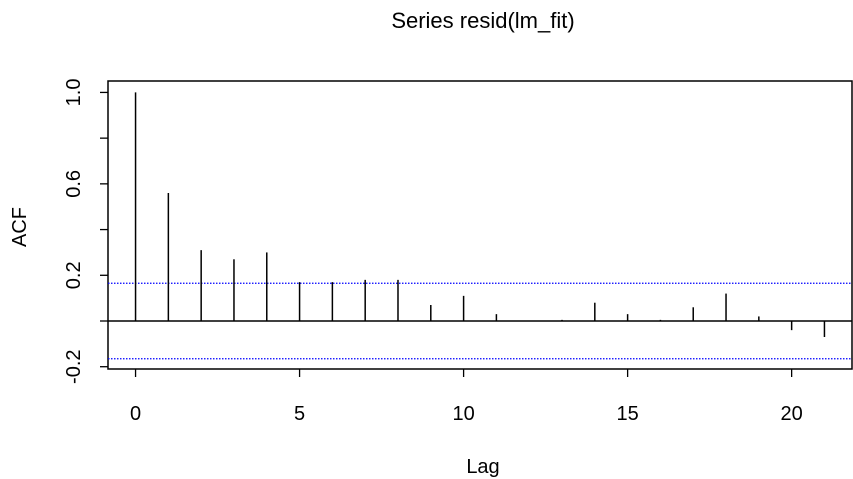 The width and height of the screenshot is (853, 479). Describe the element at coordinates (135, 414) in the screenshot. I see `x-tick-label: 0` at that location.